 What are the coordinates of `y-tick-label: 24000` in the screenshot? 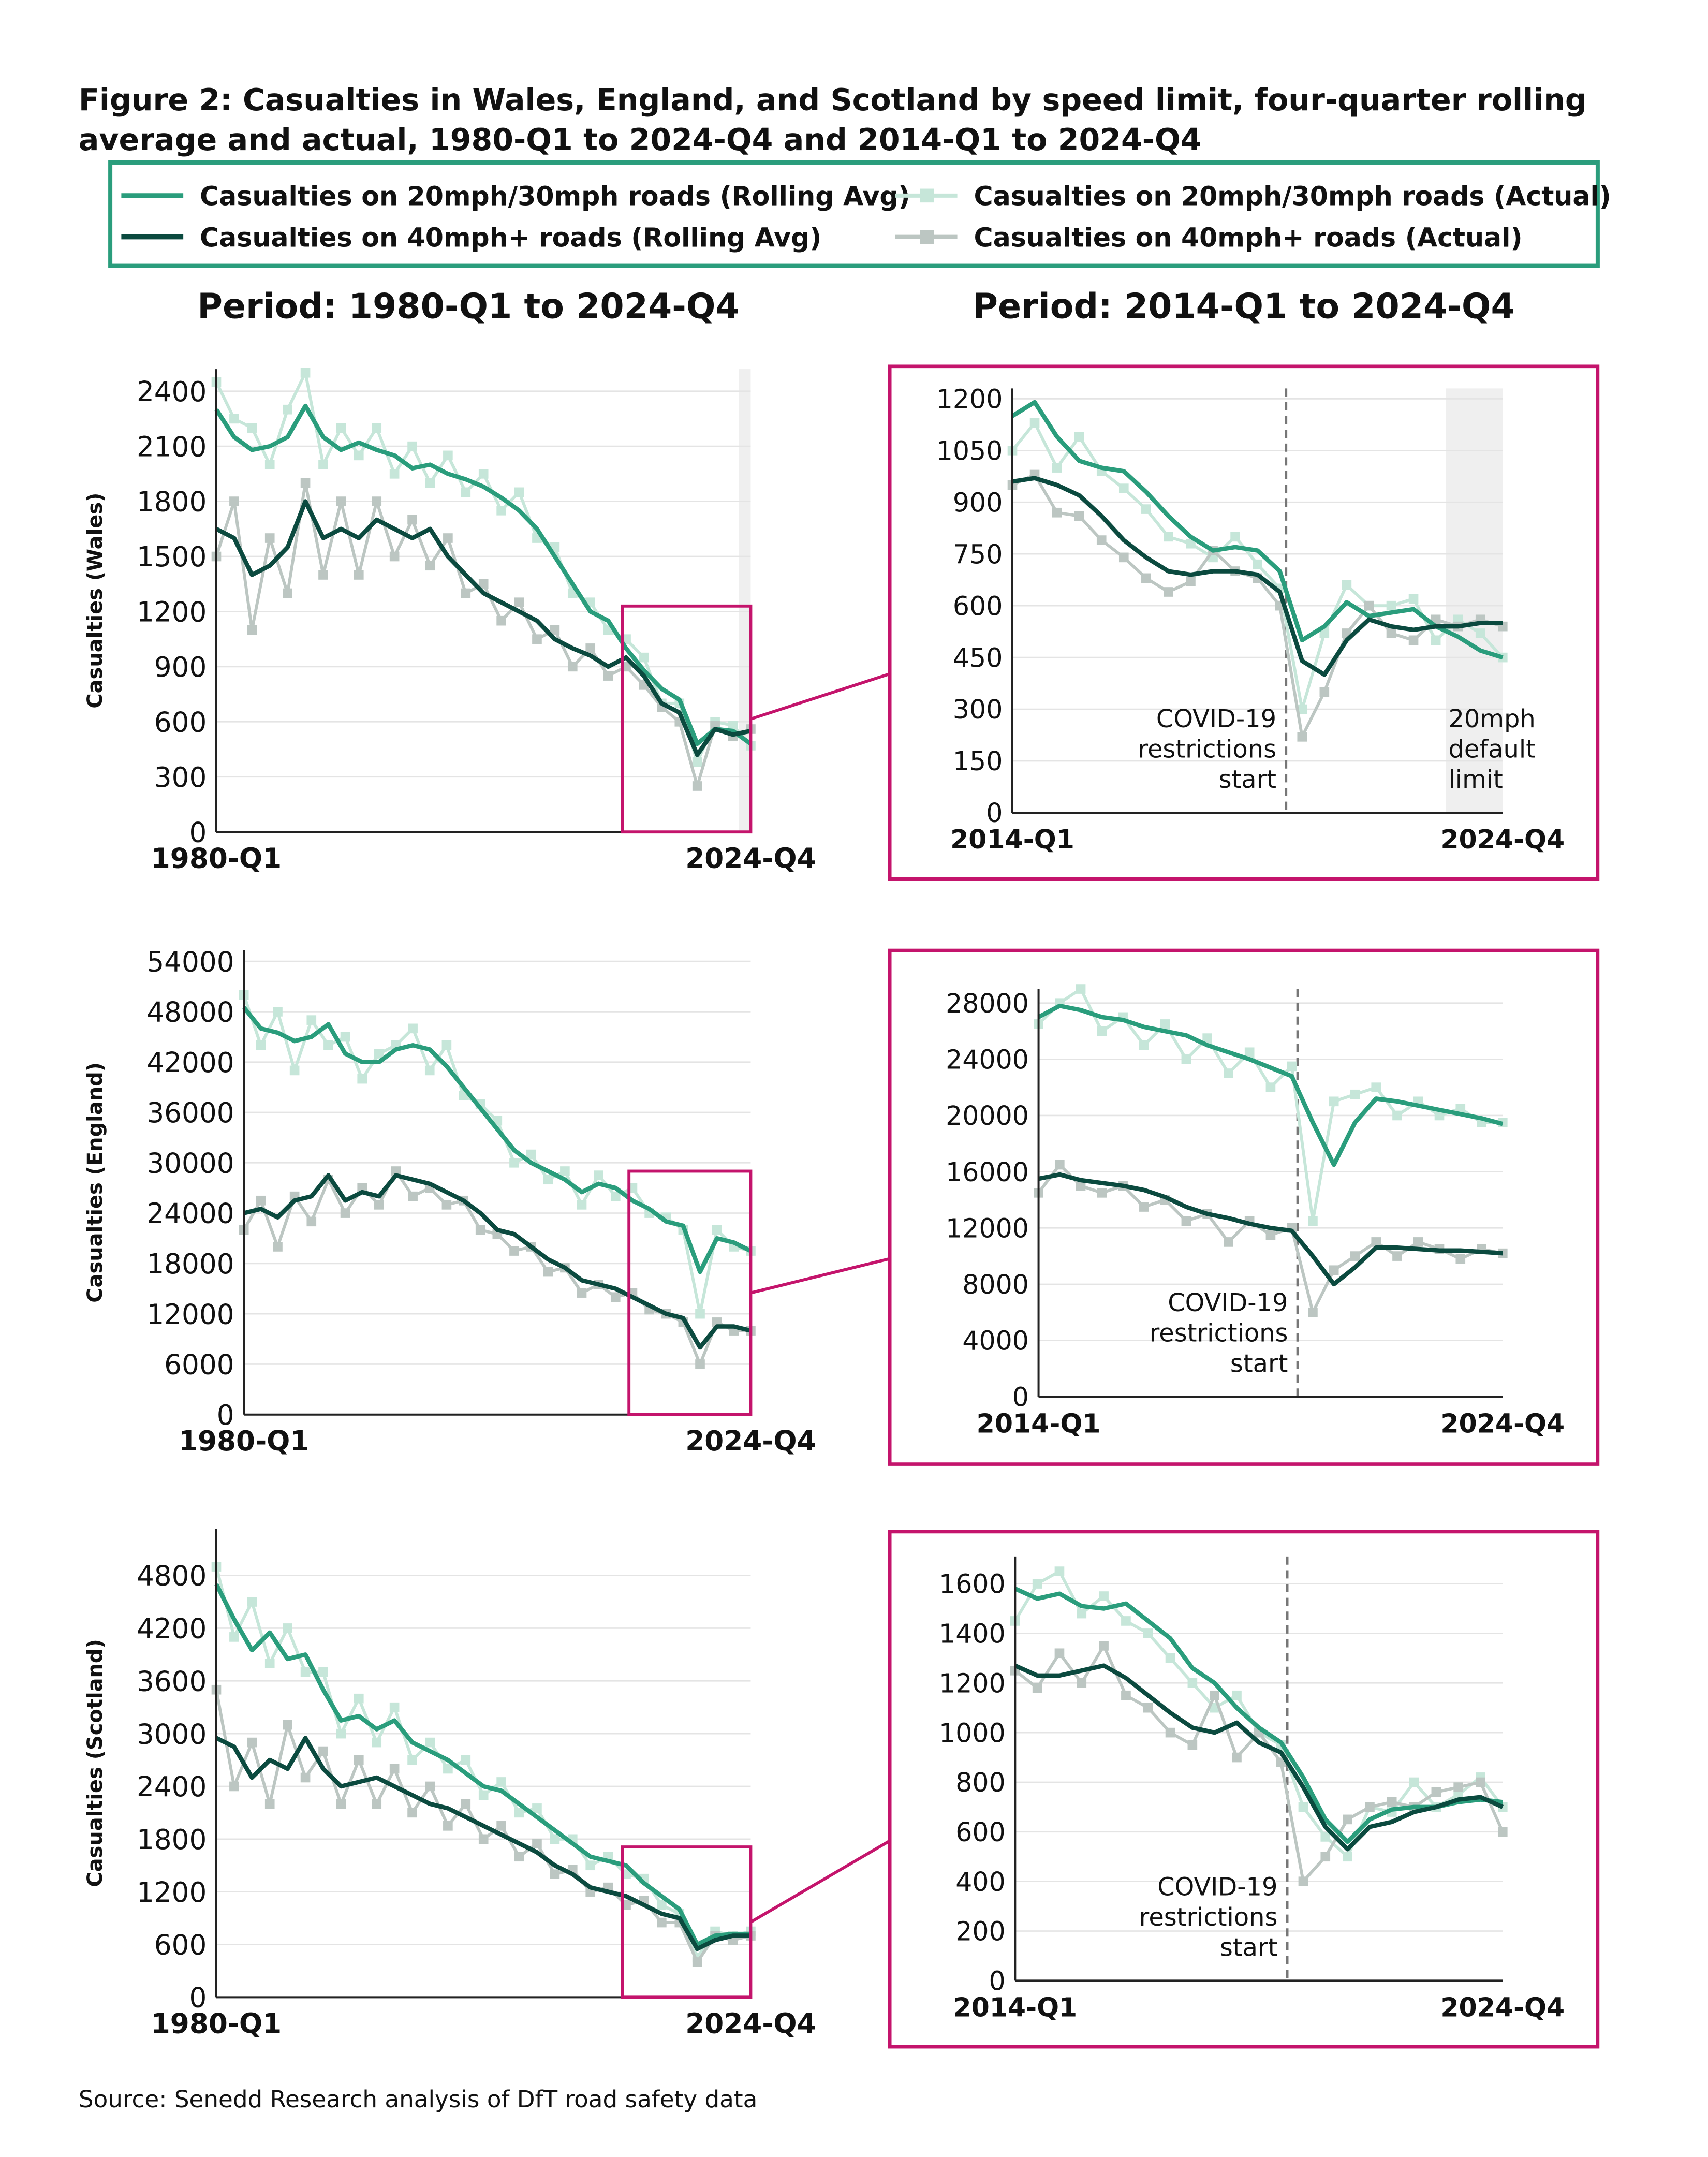 It's located at (190, 1214).